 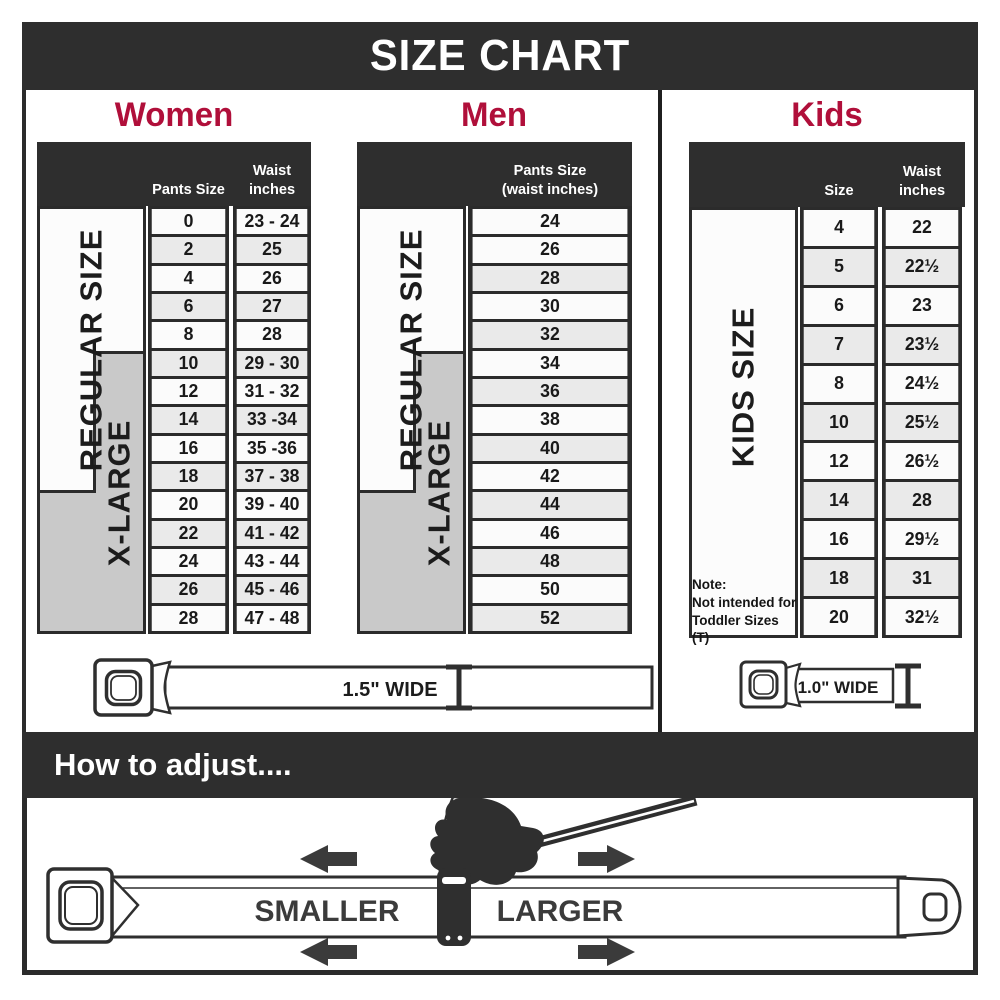 I want to click on table-cell: 37 - 38, so click(x=272, y=476).